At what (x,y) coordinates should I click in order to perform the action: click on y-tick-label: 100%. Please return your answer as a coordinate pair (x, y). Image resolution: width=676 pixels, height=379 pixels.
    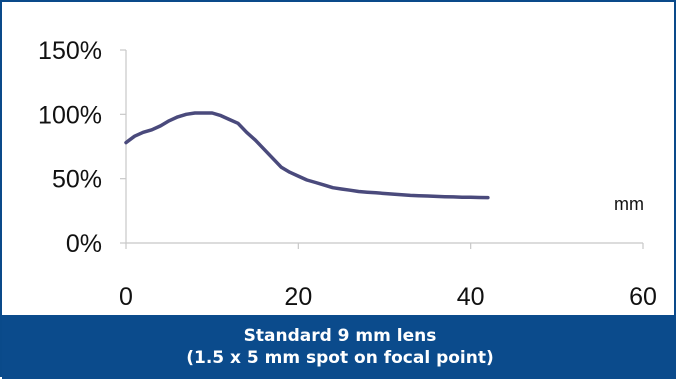
    Looking at the image, I should click on (70, 115).